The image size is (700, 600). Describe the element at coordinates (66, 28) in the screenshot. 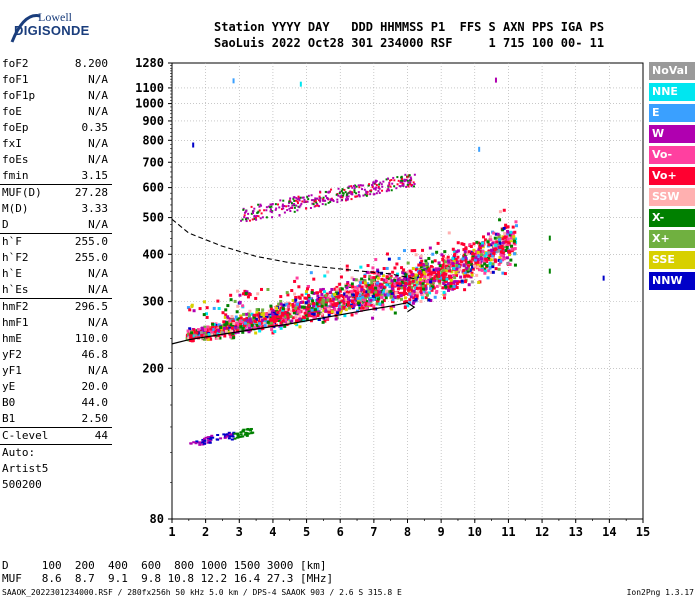

I see `digisonde-logo: Lowell DIGISONDE` at that location.